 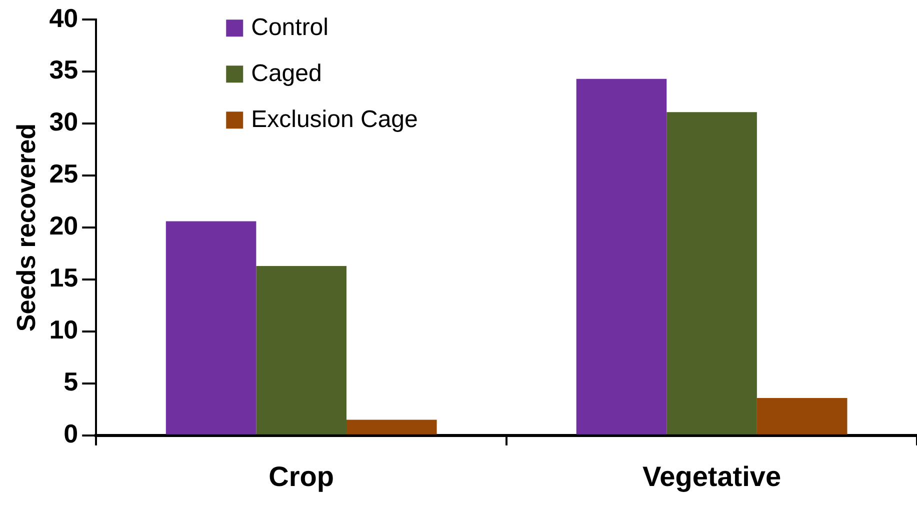 What do you see at coordinates (286, 74) in the screenshot?
I see `legend-label: Caged` at bounding box center [286, 74].